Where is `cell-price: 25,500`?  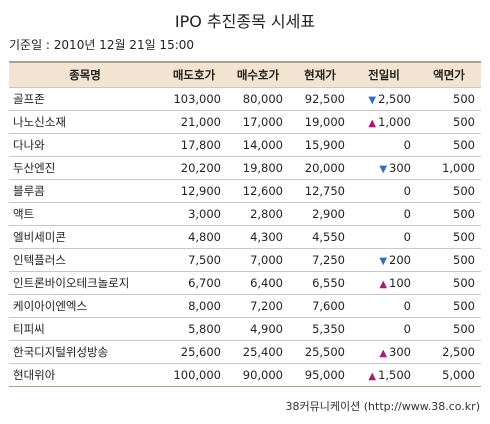 cell-price: 25,500 is located at coordinates (320, 352).